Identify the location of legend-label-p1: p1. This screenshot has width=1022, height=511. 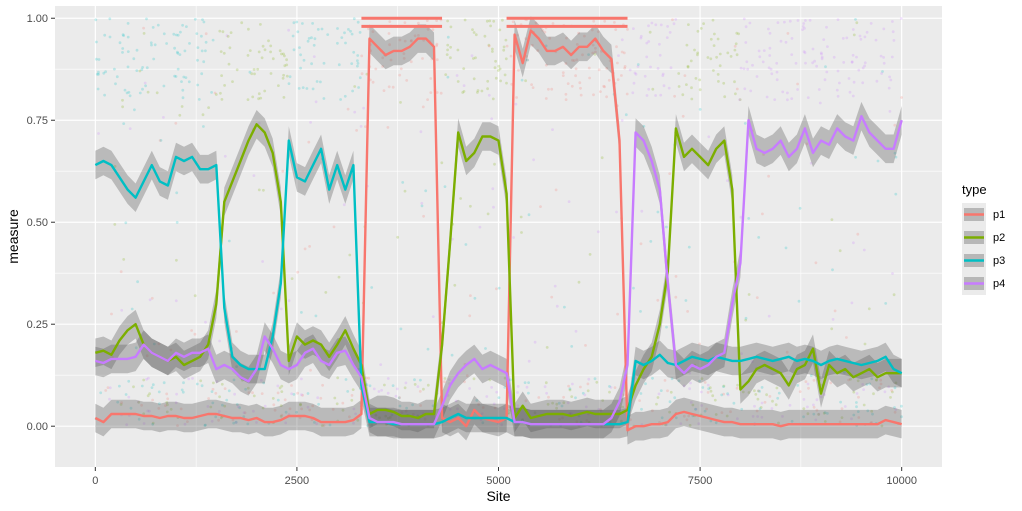
(999, 215).